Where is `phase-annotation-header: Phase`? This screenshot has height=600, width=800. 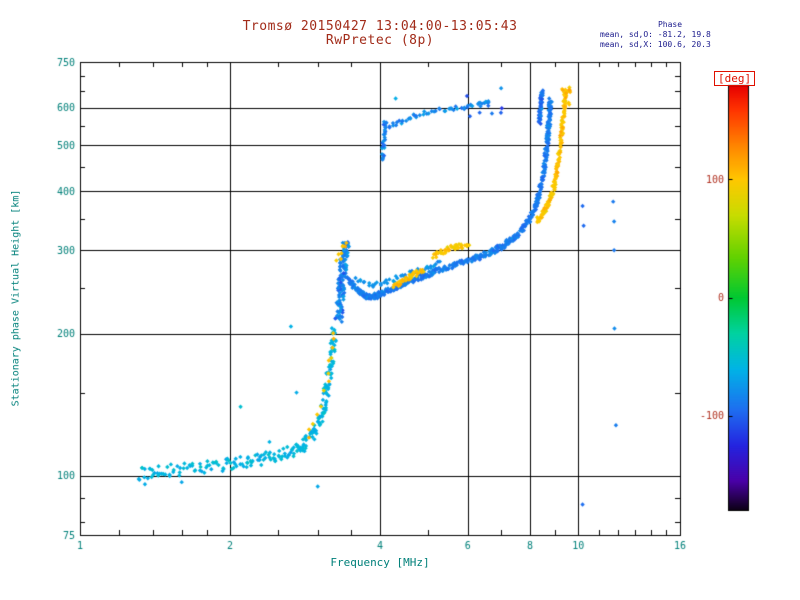
phase-annotation-header: Phase is located at coordinates (670, 24).